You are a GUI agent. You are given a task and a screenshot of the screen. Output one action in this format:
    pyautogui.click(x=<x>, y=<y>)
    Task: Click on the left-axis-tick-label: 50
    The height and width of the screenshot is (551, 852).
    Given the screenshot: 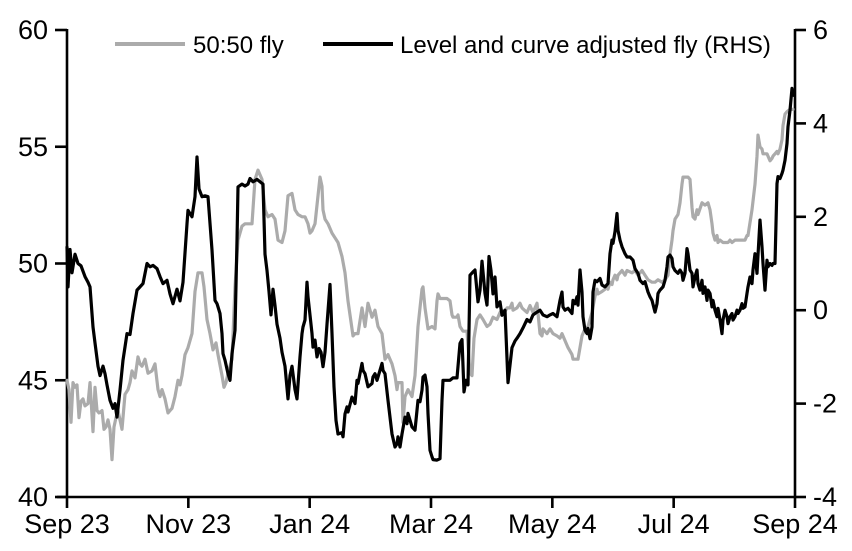 What is the action you would take?
    pyautogui.click(x=33, y=264)
    